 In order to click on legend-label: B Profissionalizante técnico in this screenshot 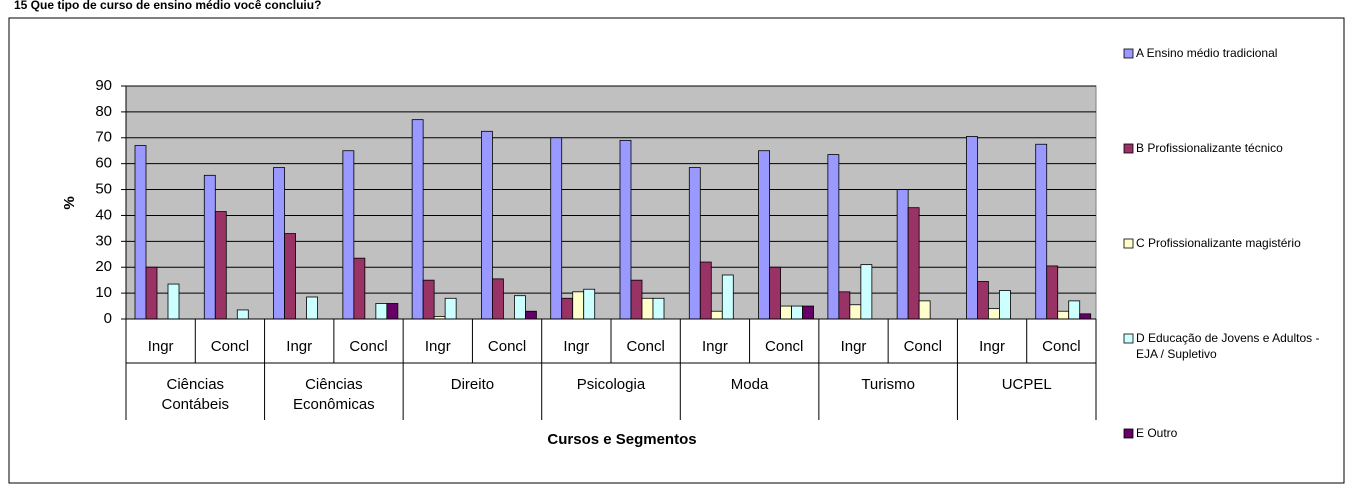, I will do `click(1209, 148)`.